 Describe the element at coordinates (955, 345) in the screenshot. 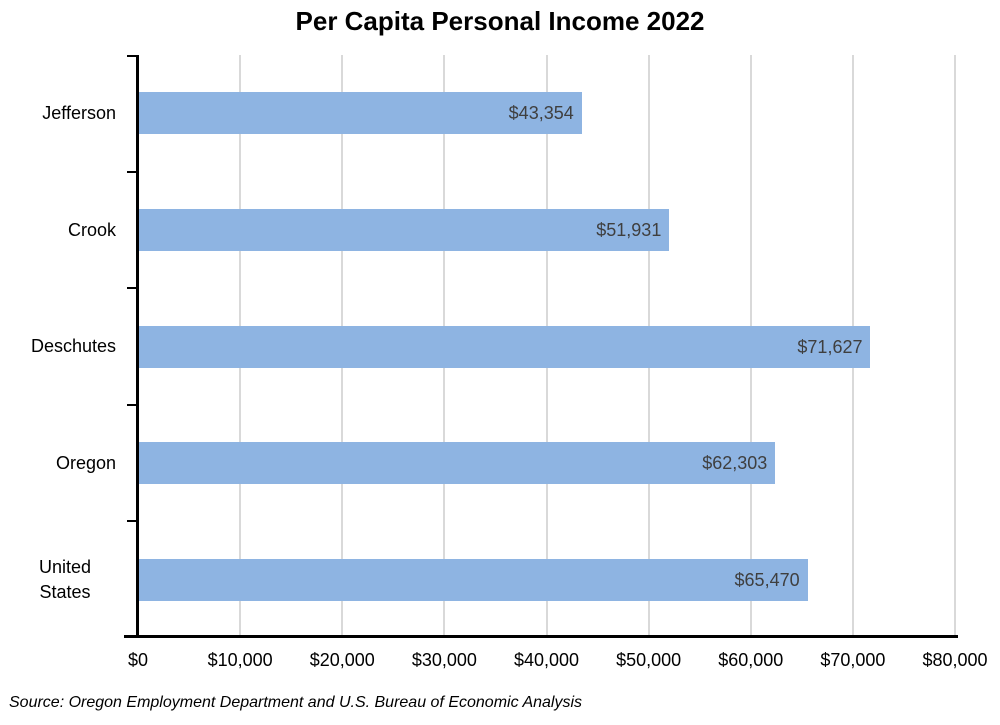

I see `gridline` at that location.